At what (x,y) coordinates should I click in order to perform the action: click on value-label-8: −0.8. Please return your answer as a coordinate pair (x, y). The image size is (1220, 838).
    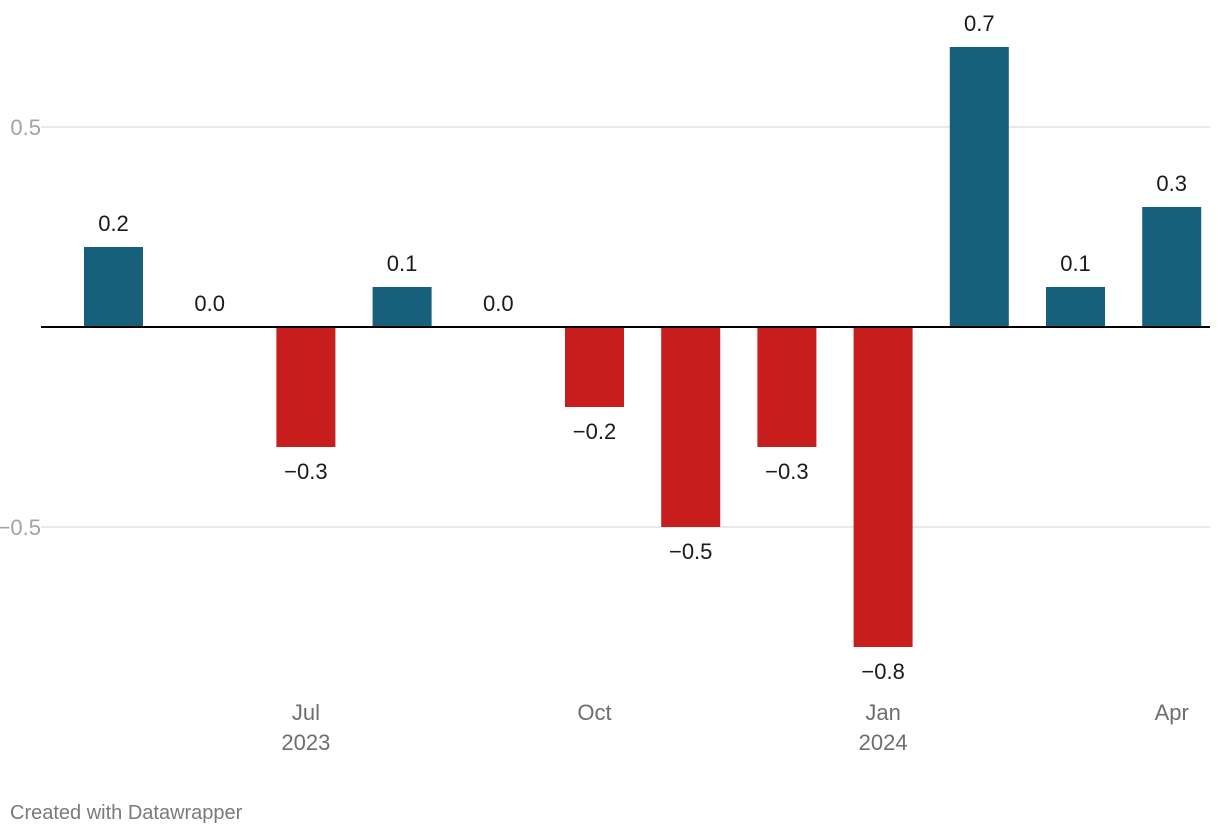
    Looking at the image, I should click on (882, 671).